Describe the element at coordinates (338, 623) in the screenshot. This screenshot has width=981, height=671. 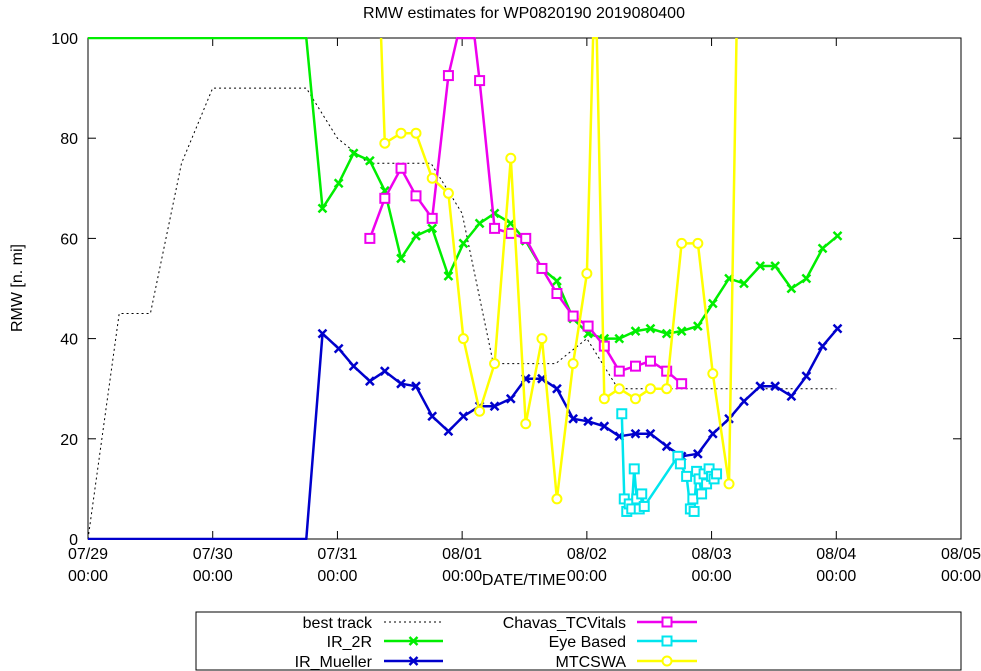
I see `legend-label: best track` at that location.